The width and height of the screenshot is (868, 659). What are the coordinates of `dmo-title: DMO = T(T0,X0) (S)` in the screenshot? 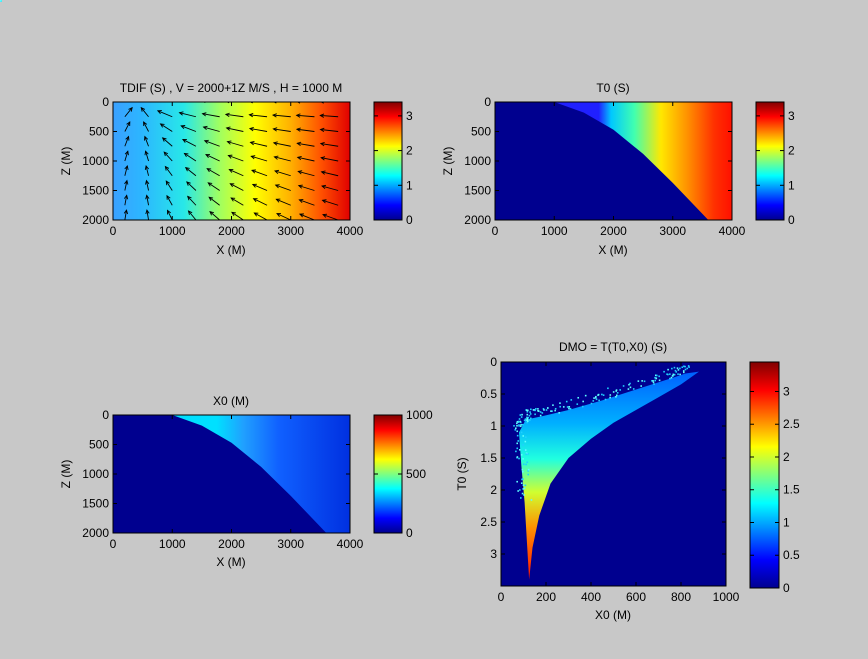 It's located at (613, 347).